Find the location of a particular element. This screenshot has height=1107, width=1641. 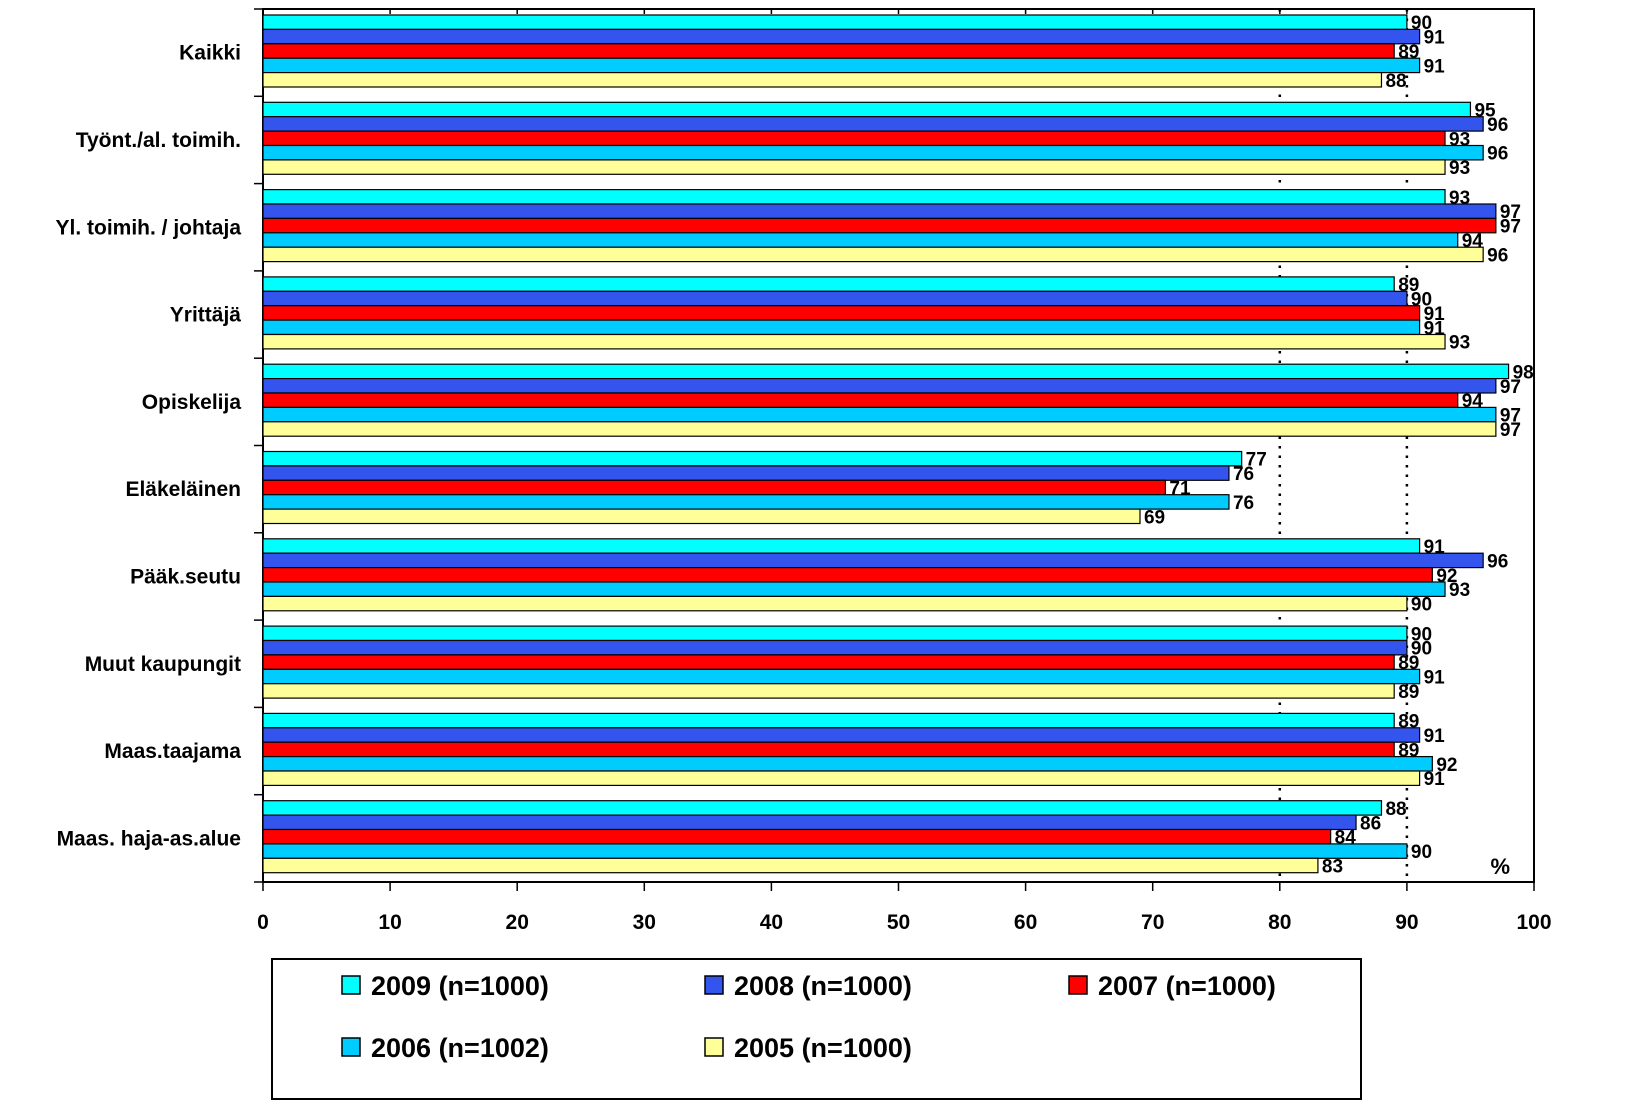

category-label: Eläkeläinen is located at coordinates (183, 489).